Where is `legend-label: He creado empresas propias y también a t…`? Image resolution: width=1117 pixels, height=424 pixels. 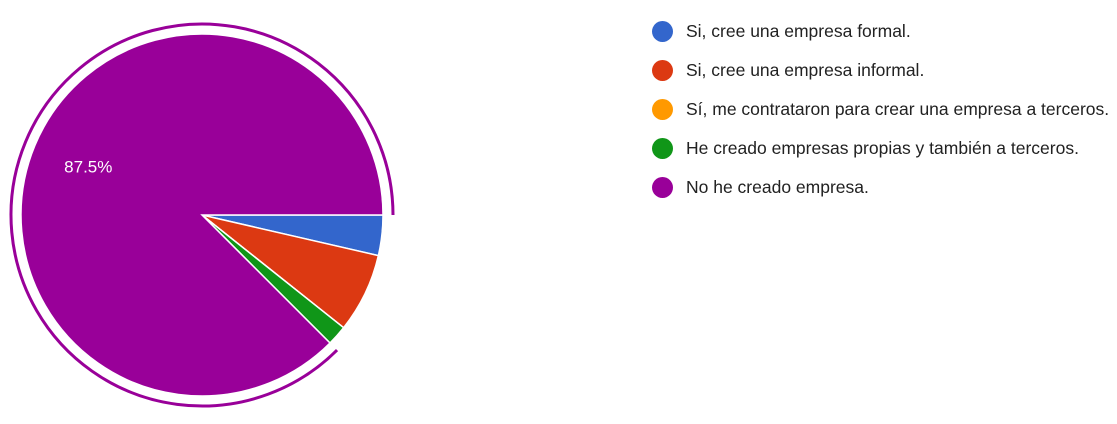
legend-label: He creado empresas propias y también a t… is located at coordinates (882, 148).